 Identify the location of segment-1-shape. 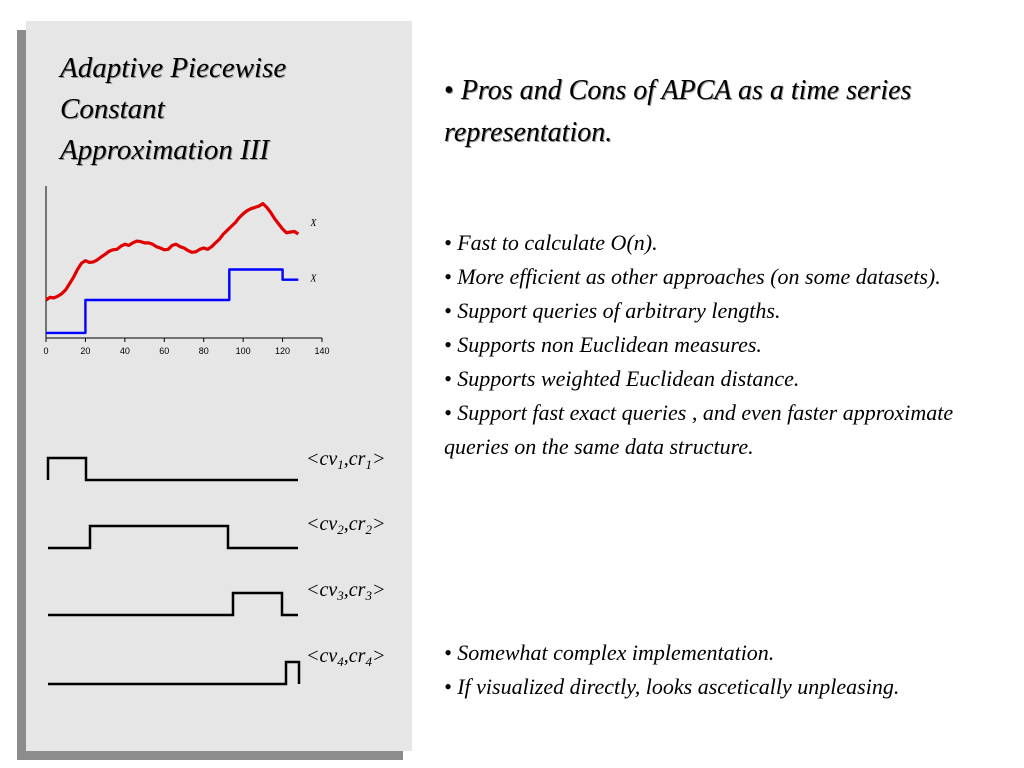
(176, 466).